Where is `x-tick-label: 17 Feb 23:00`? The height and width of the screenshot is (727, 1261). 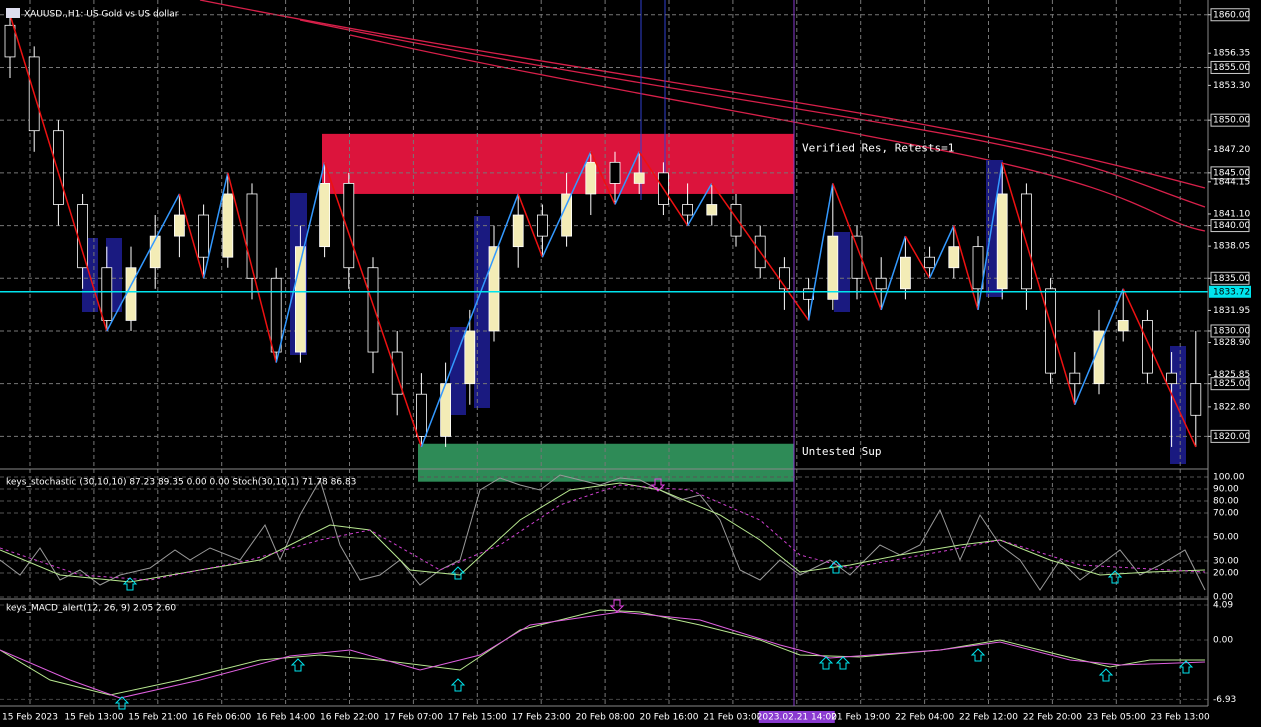
x-tick-label: 17 Feb 23:00 is located at coordinates (541, 718).